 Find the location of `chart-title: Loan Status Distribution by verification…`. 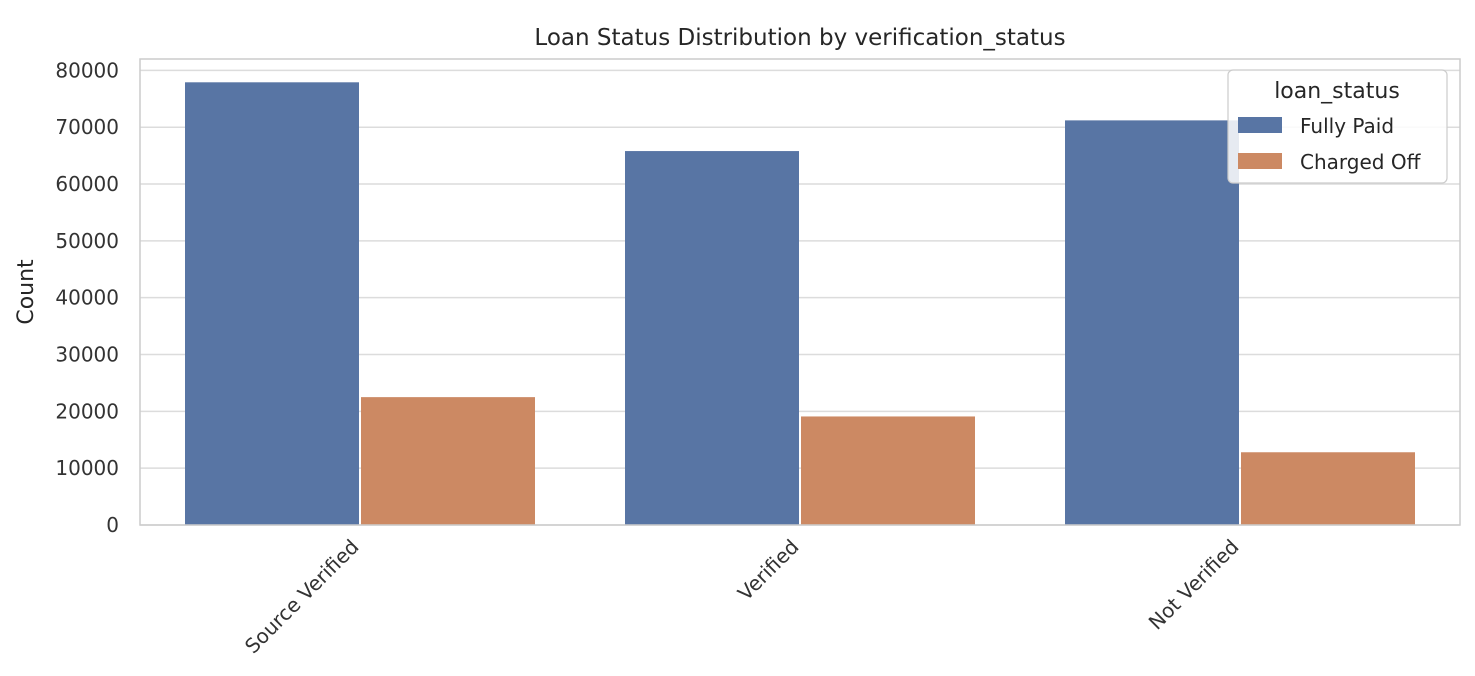

chart-title: Loan Status Distribution by verification… is located at coordinates (799, 38).